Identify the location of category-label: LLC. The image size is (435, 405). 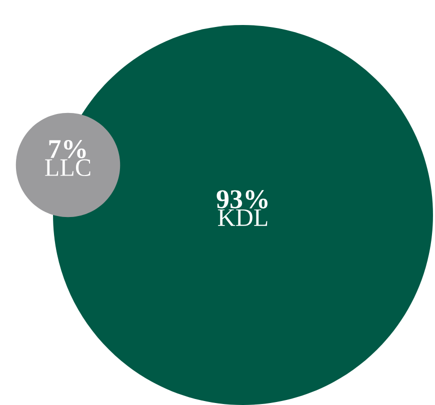
(67, 167).